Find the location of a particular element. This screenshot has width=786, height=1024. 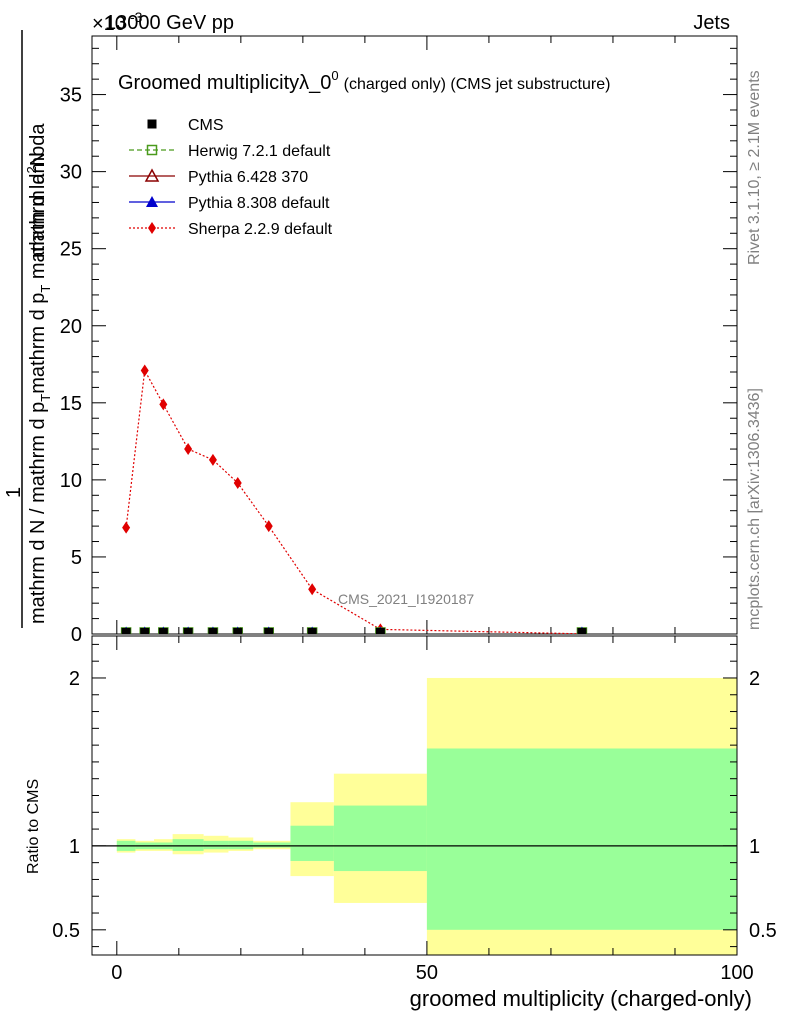

y-label-numerator: mathrm d2N is located at coordinates (36, 205).